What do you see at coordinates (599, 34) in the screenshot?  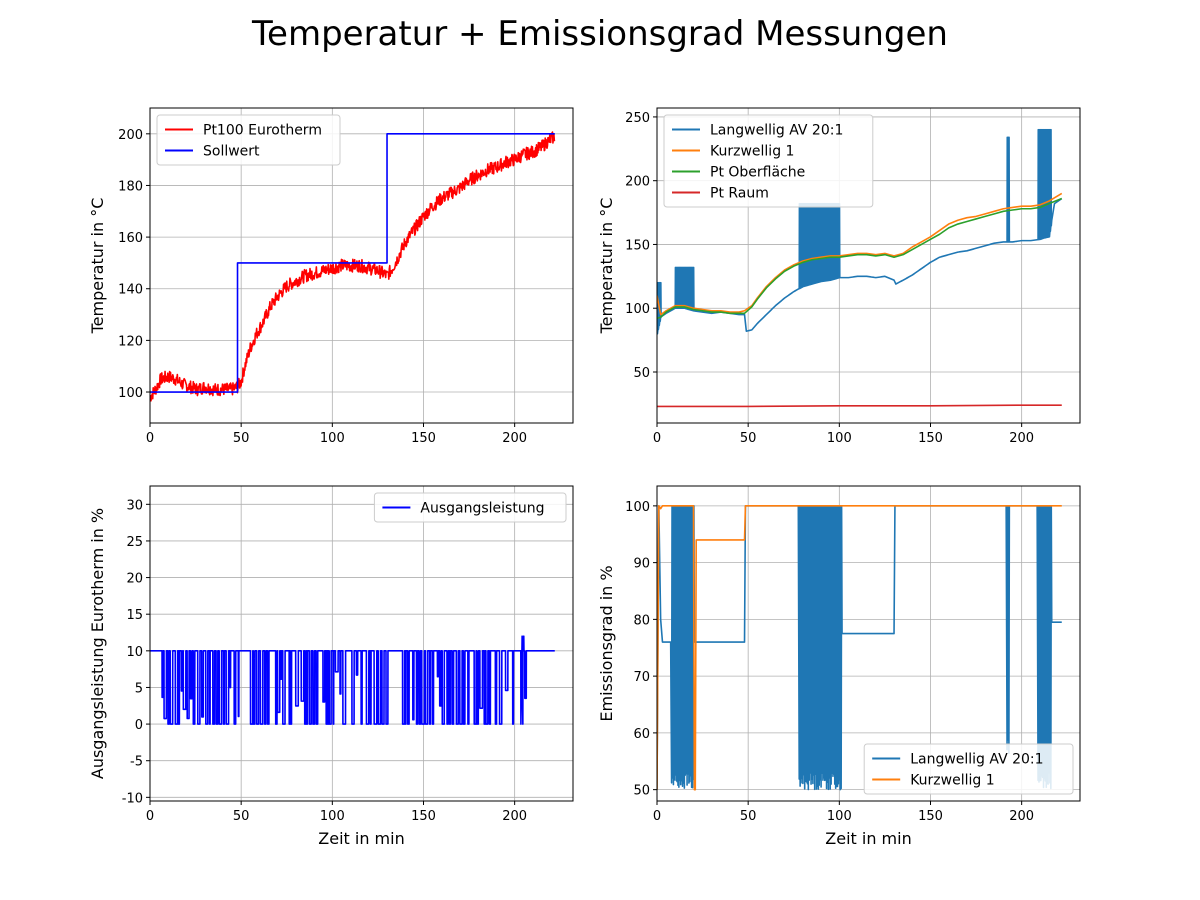 I see `figure-title: Temperatur + Emissionsgrad Messungen` at bounding box center [599, 34].